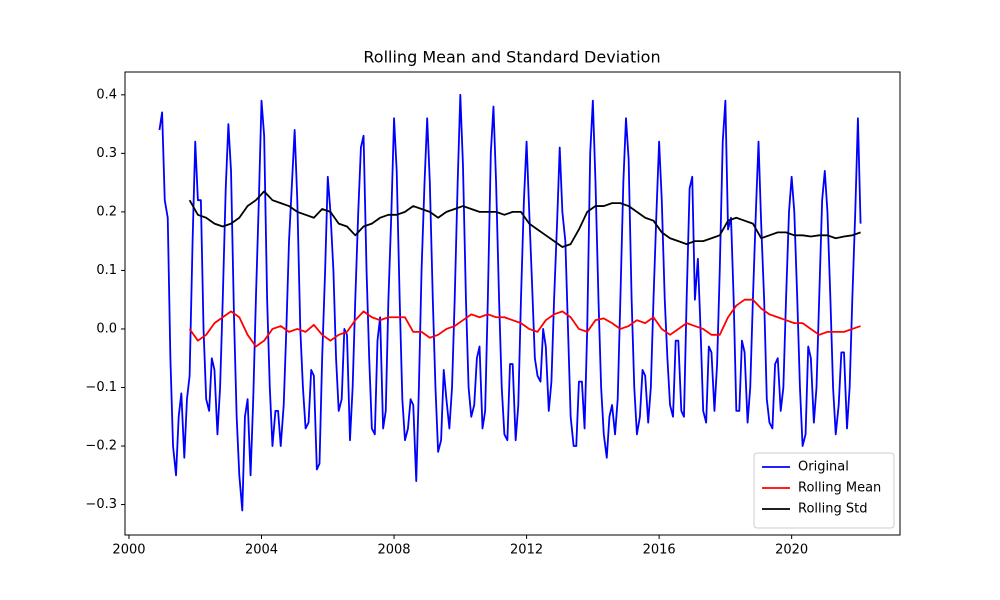 The width and height of the screenshot is (1000, 600). What do you see at coordinates (106, 270) in the screenshot?
I see `y-tick-label: 0.1` at bounding box center [106, 270].